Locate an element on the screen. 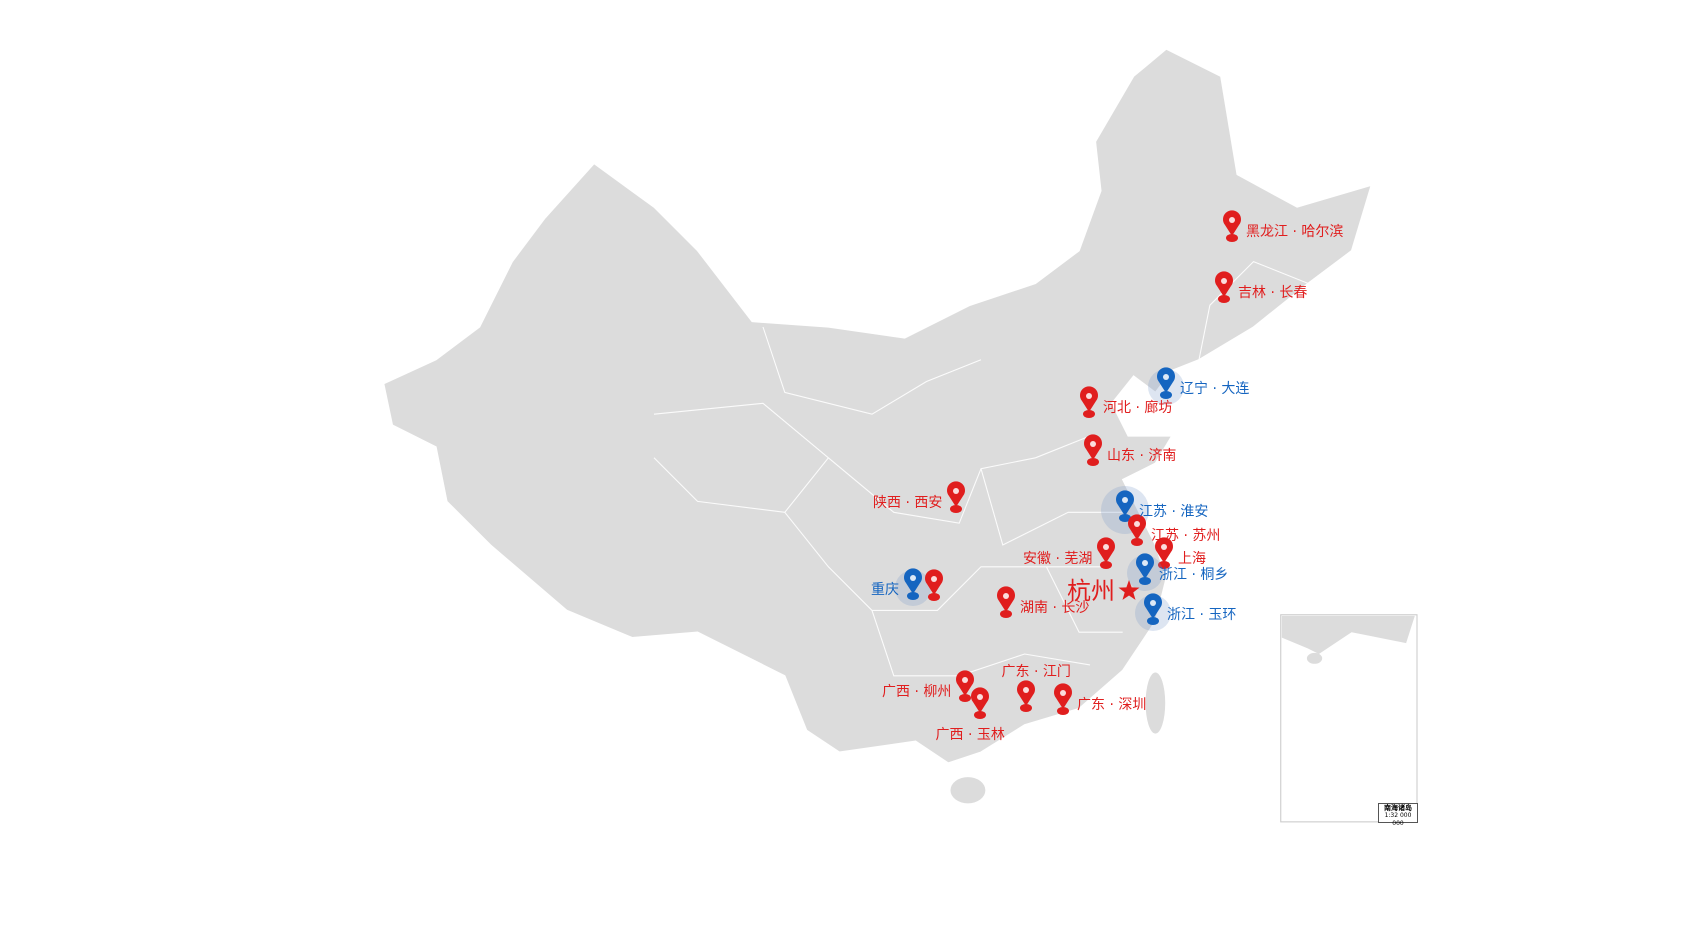 This screenshot has width=1700, height=933. marker-label: 湖南 · 长沙 is located at coordinates (1055, 608).